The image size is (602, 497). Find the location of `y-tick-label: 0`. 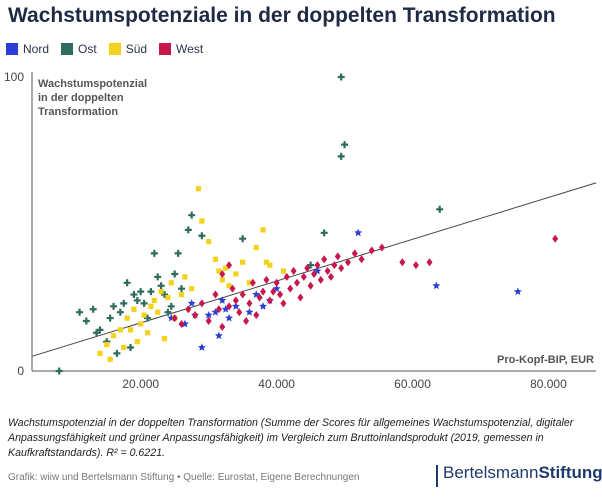

y-tick-label: 0 is located at coordinates (20, 371).